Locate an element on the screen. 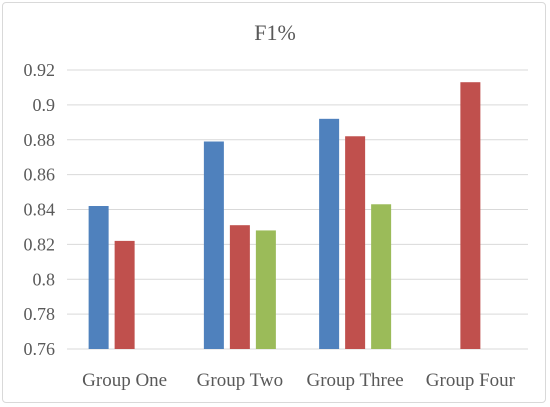 This screenshot has height=407, width=550. y-tick-label: 0.92 is located at coordinates (40, 70).